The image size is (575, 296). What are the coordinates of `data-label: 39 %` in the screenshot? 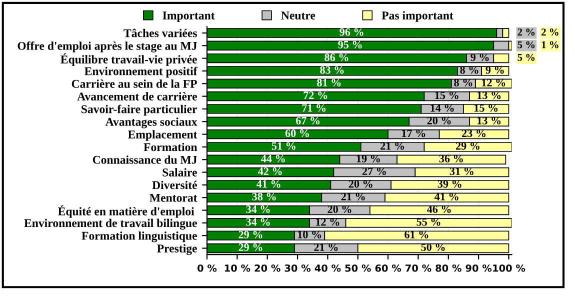 It's located at (450, 184).